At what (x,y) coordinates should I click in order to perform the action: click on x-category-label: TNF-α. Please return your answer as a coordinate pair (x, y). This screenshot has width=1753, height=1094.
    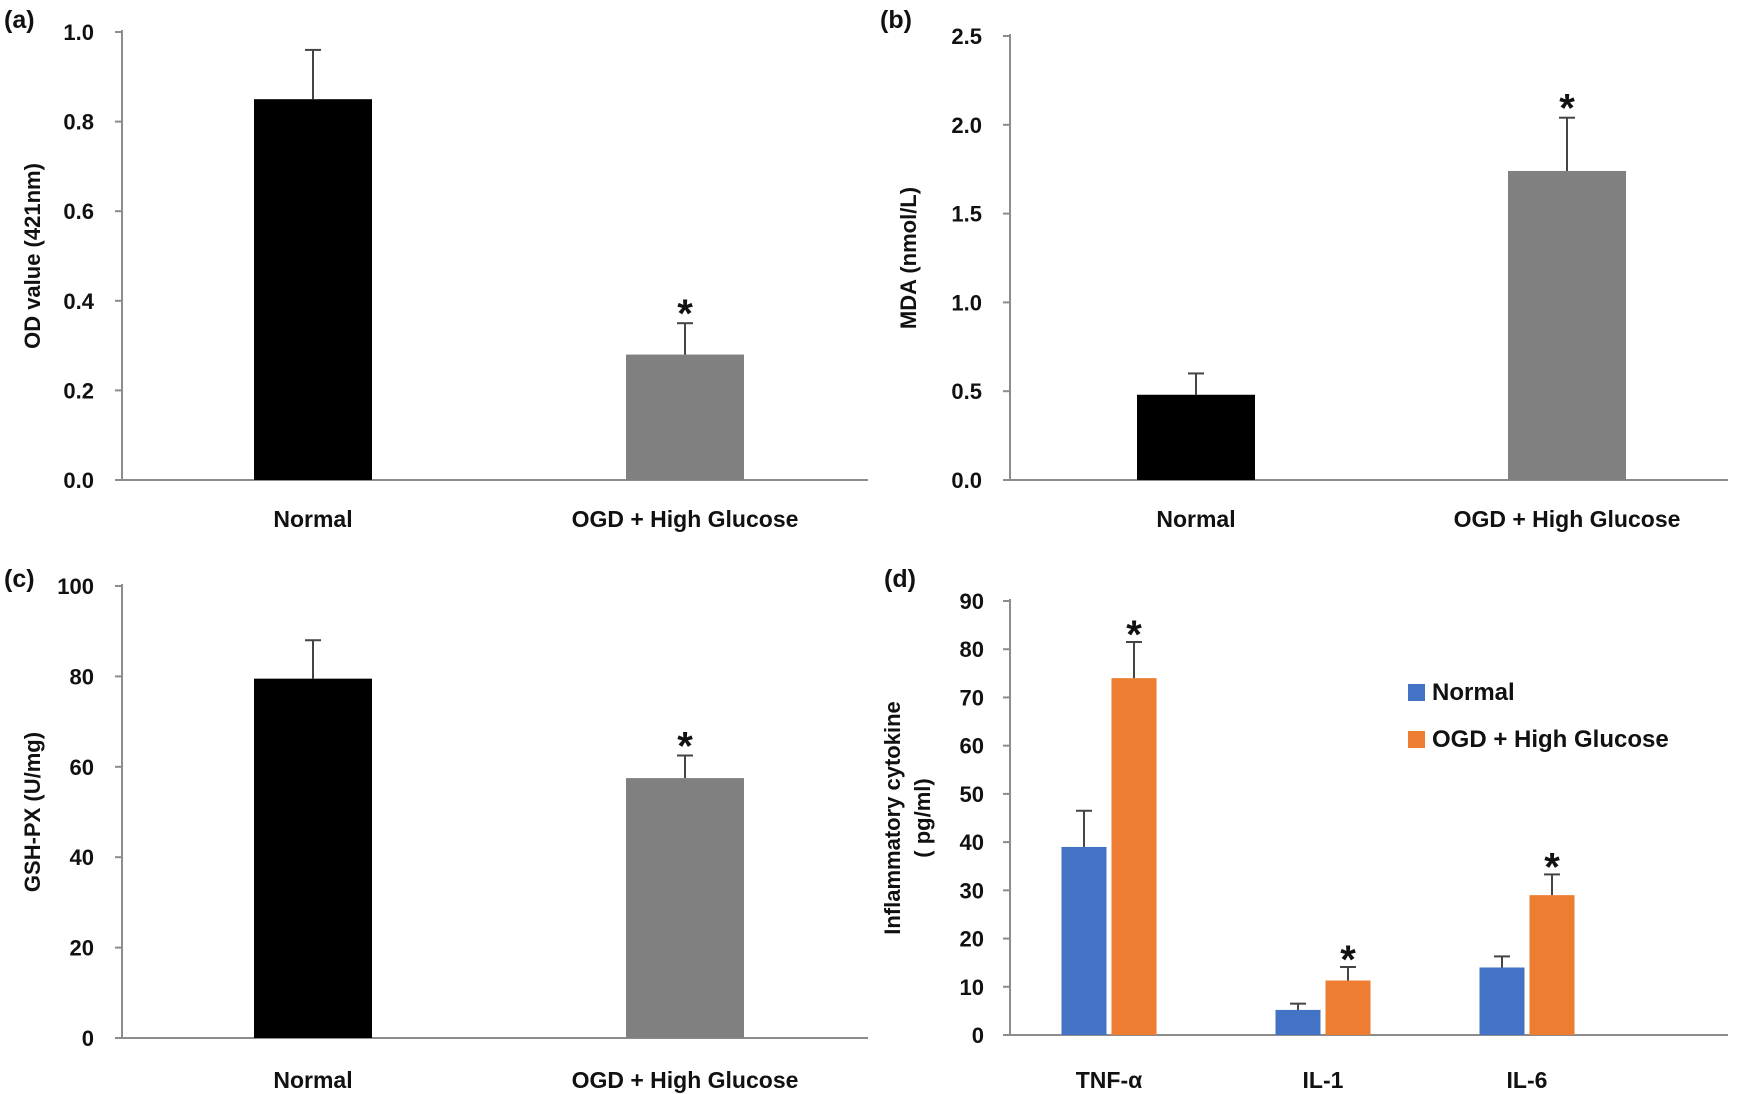
    Looking at the image, I should click on (1109, 1080).